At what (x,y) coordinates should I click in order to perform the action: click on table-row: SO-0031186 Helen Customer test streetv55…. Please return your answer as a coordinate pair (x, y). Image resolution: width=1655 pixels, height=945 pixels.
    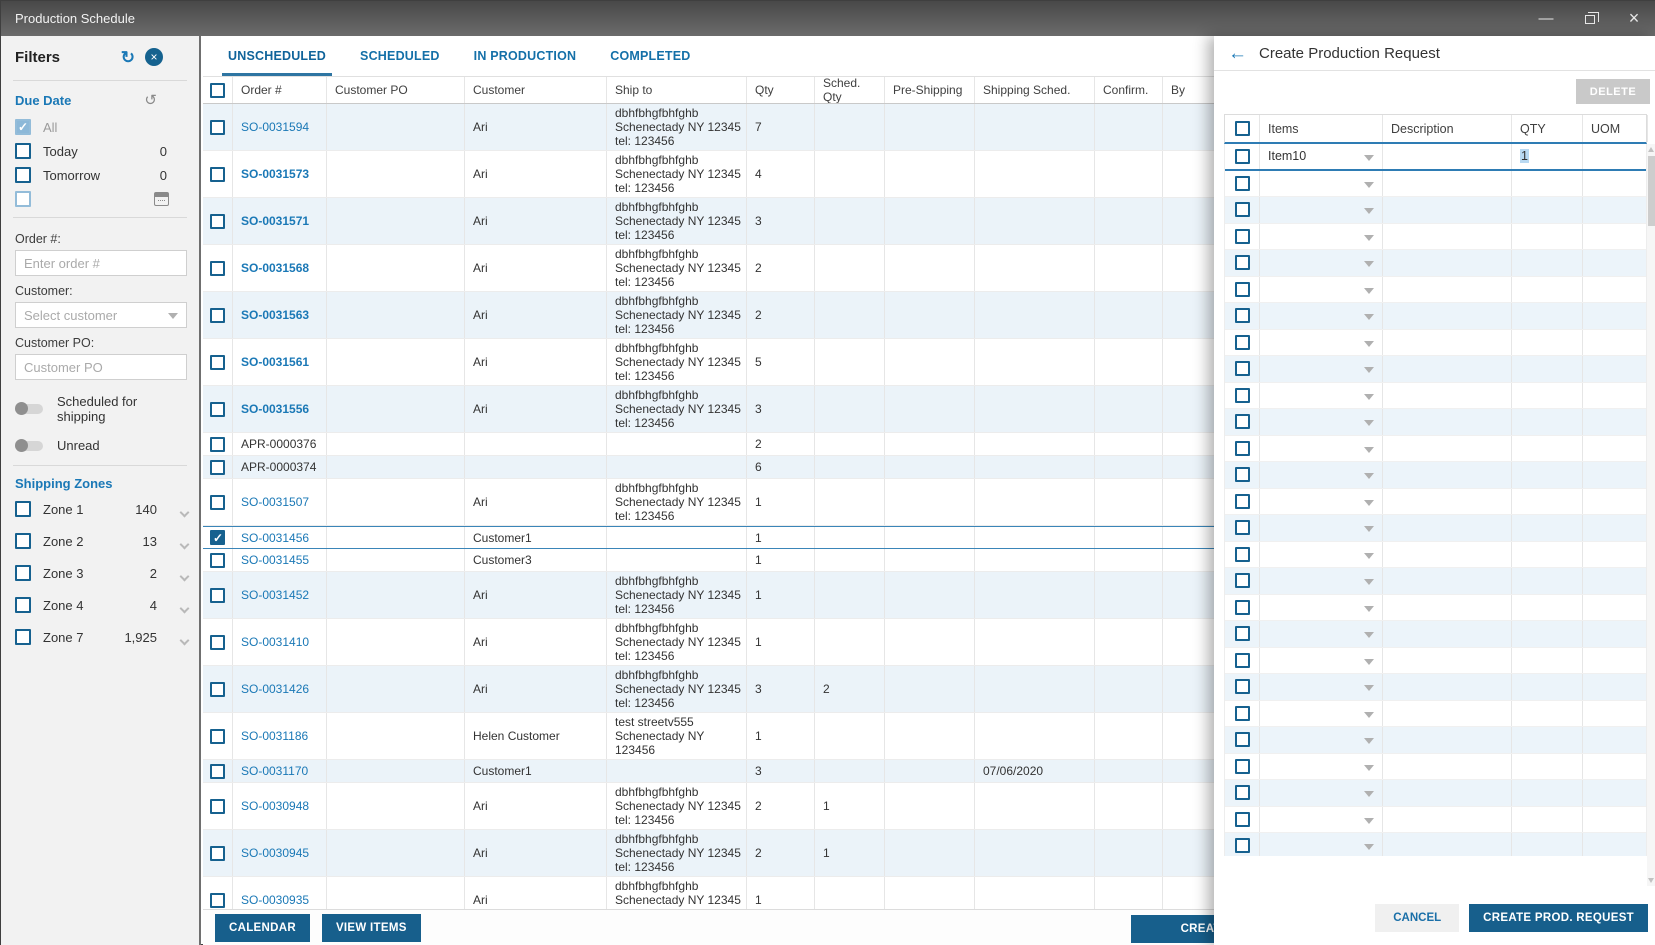
    Looking at the image, I should click on (708, 736).